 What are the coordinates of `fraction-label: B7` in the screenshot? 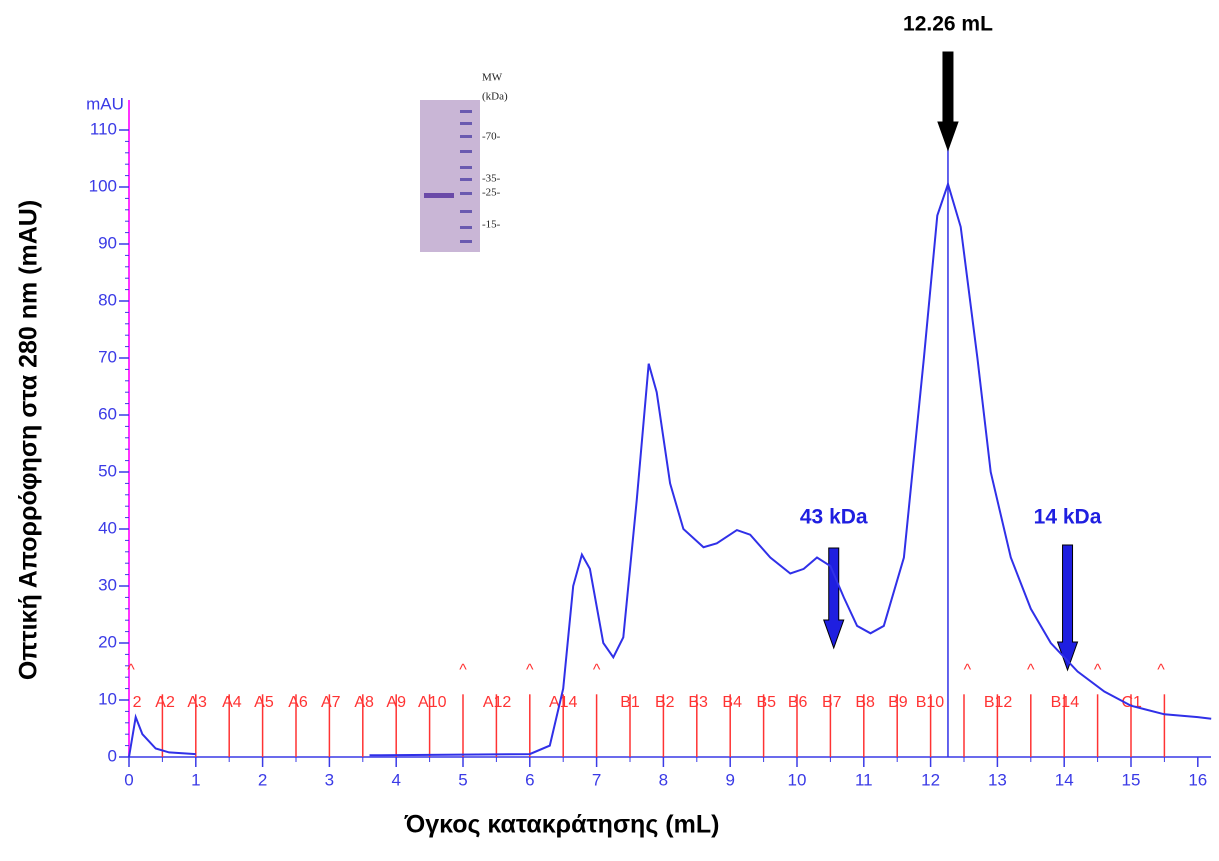 It's located at (832, 702).